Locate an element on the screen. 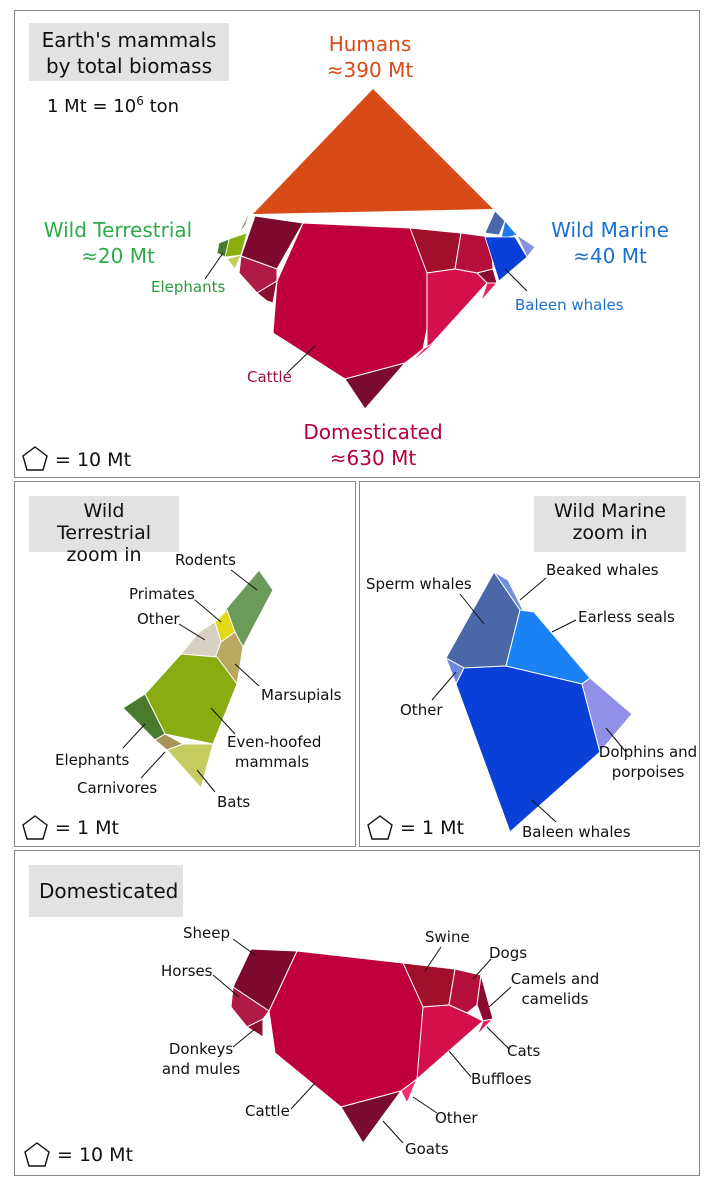 The height and width of the screenshot is (1200, 712). cattle-leader is located at coordinates (301, 359).